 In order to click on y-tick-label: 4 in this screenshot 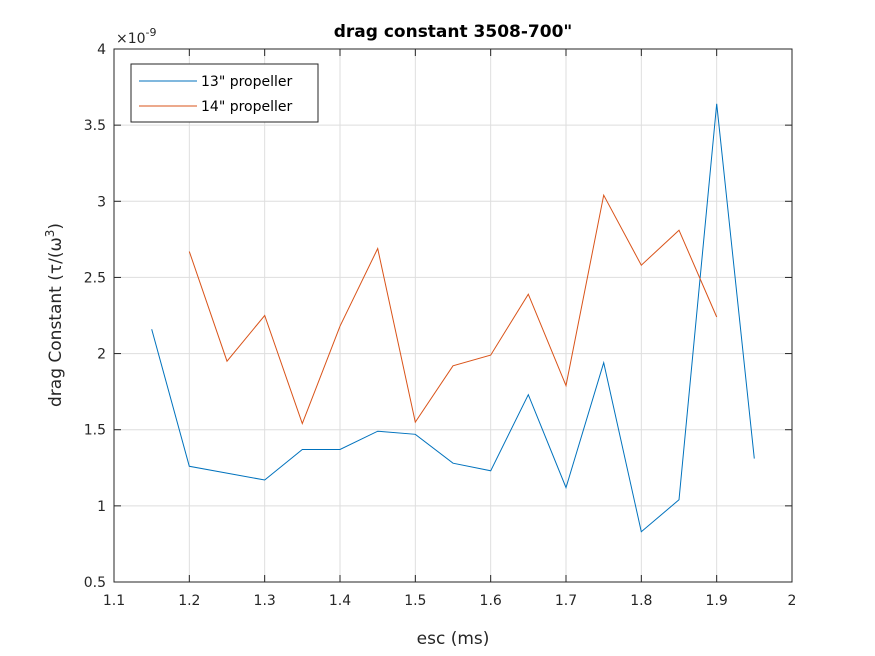, I will do `click(101, 50)`.